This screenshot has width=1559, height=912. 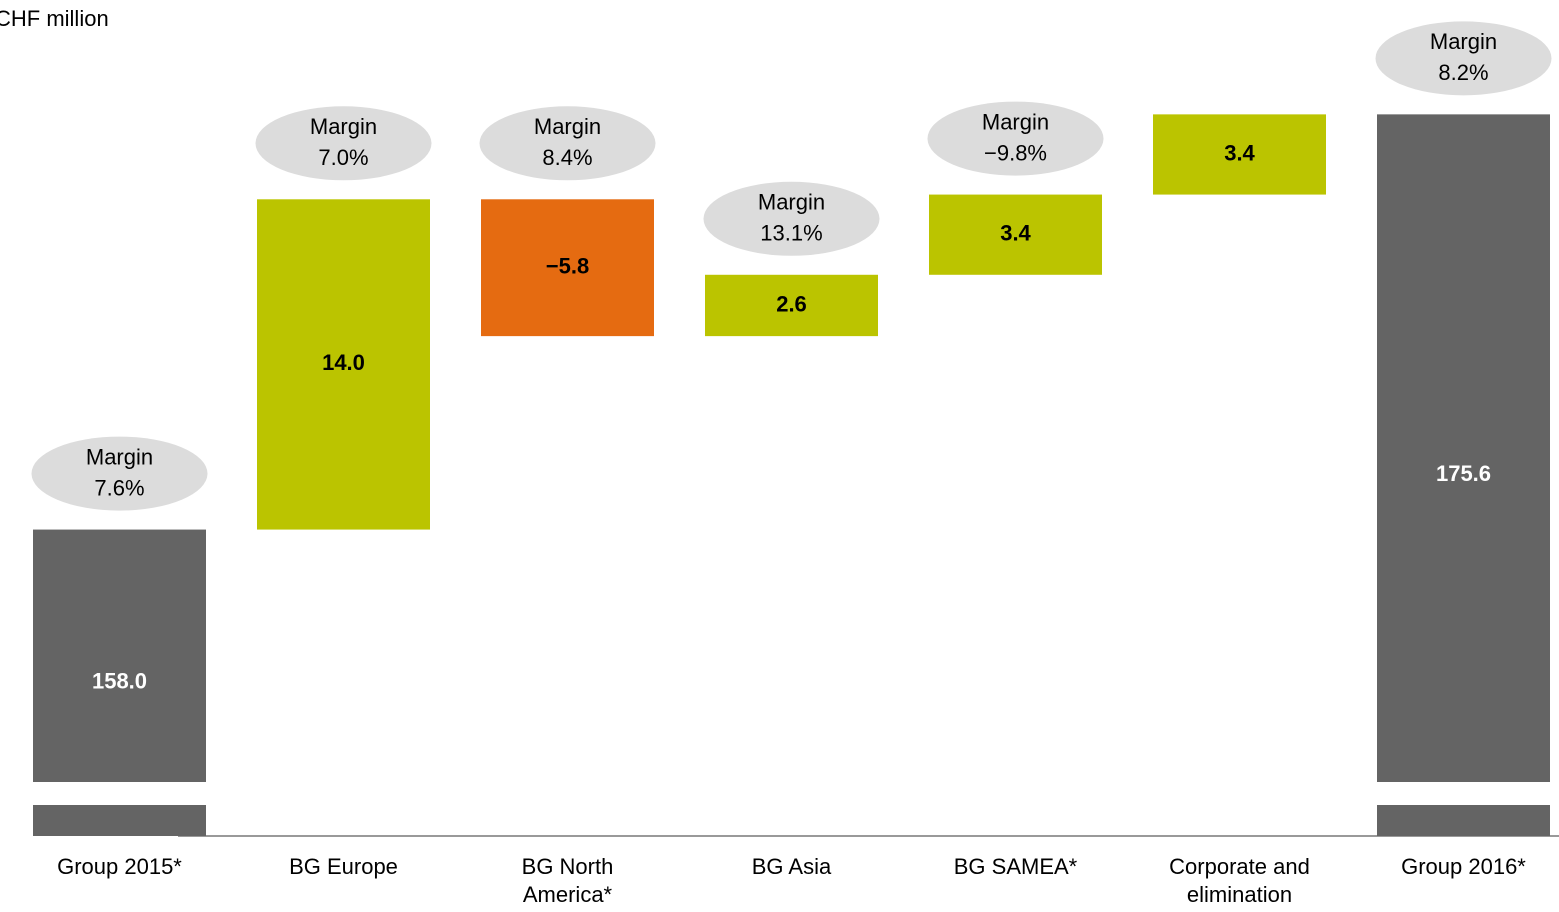 What do you see at coordinates (1015, 152) in the screenshot?
I see `margin-value: −9.8%` at bounding box center [1015, 152].